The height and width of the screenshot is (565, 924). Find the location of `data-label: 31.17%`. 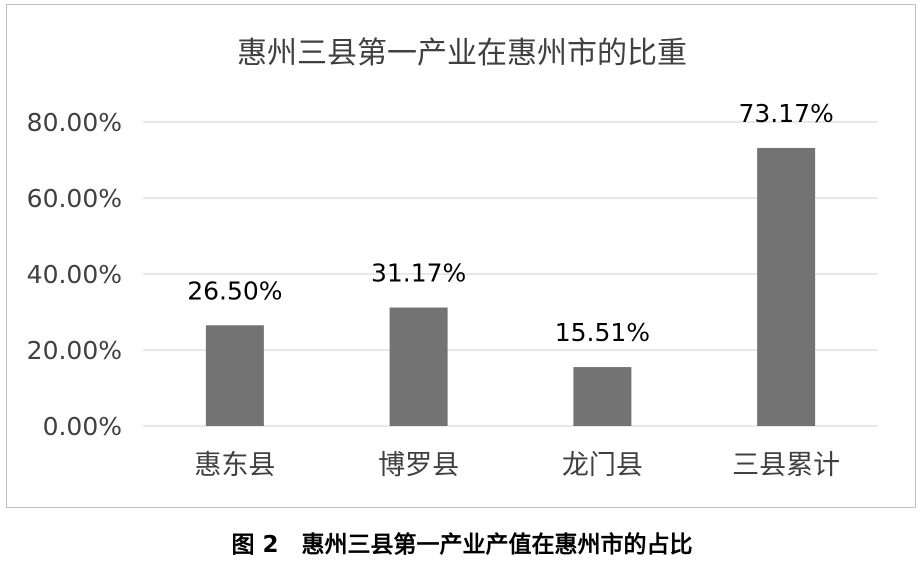

data-label: 31.17% is located at coordinates (418, 273).